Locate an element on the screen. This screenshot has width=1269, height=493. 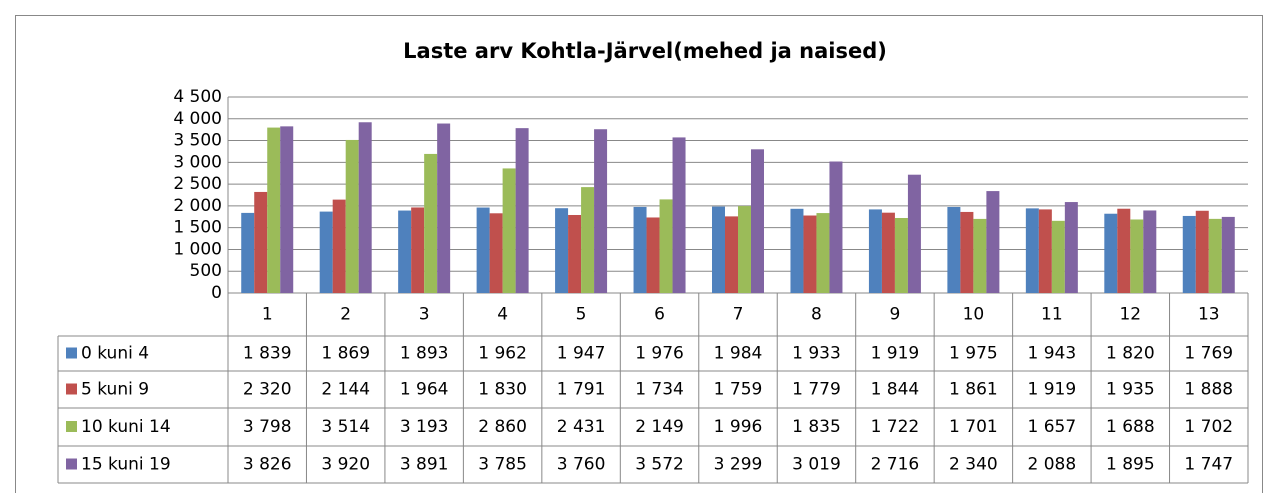
table-value: 1 688 is located at coordinates (1130, 427).